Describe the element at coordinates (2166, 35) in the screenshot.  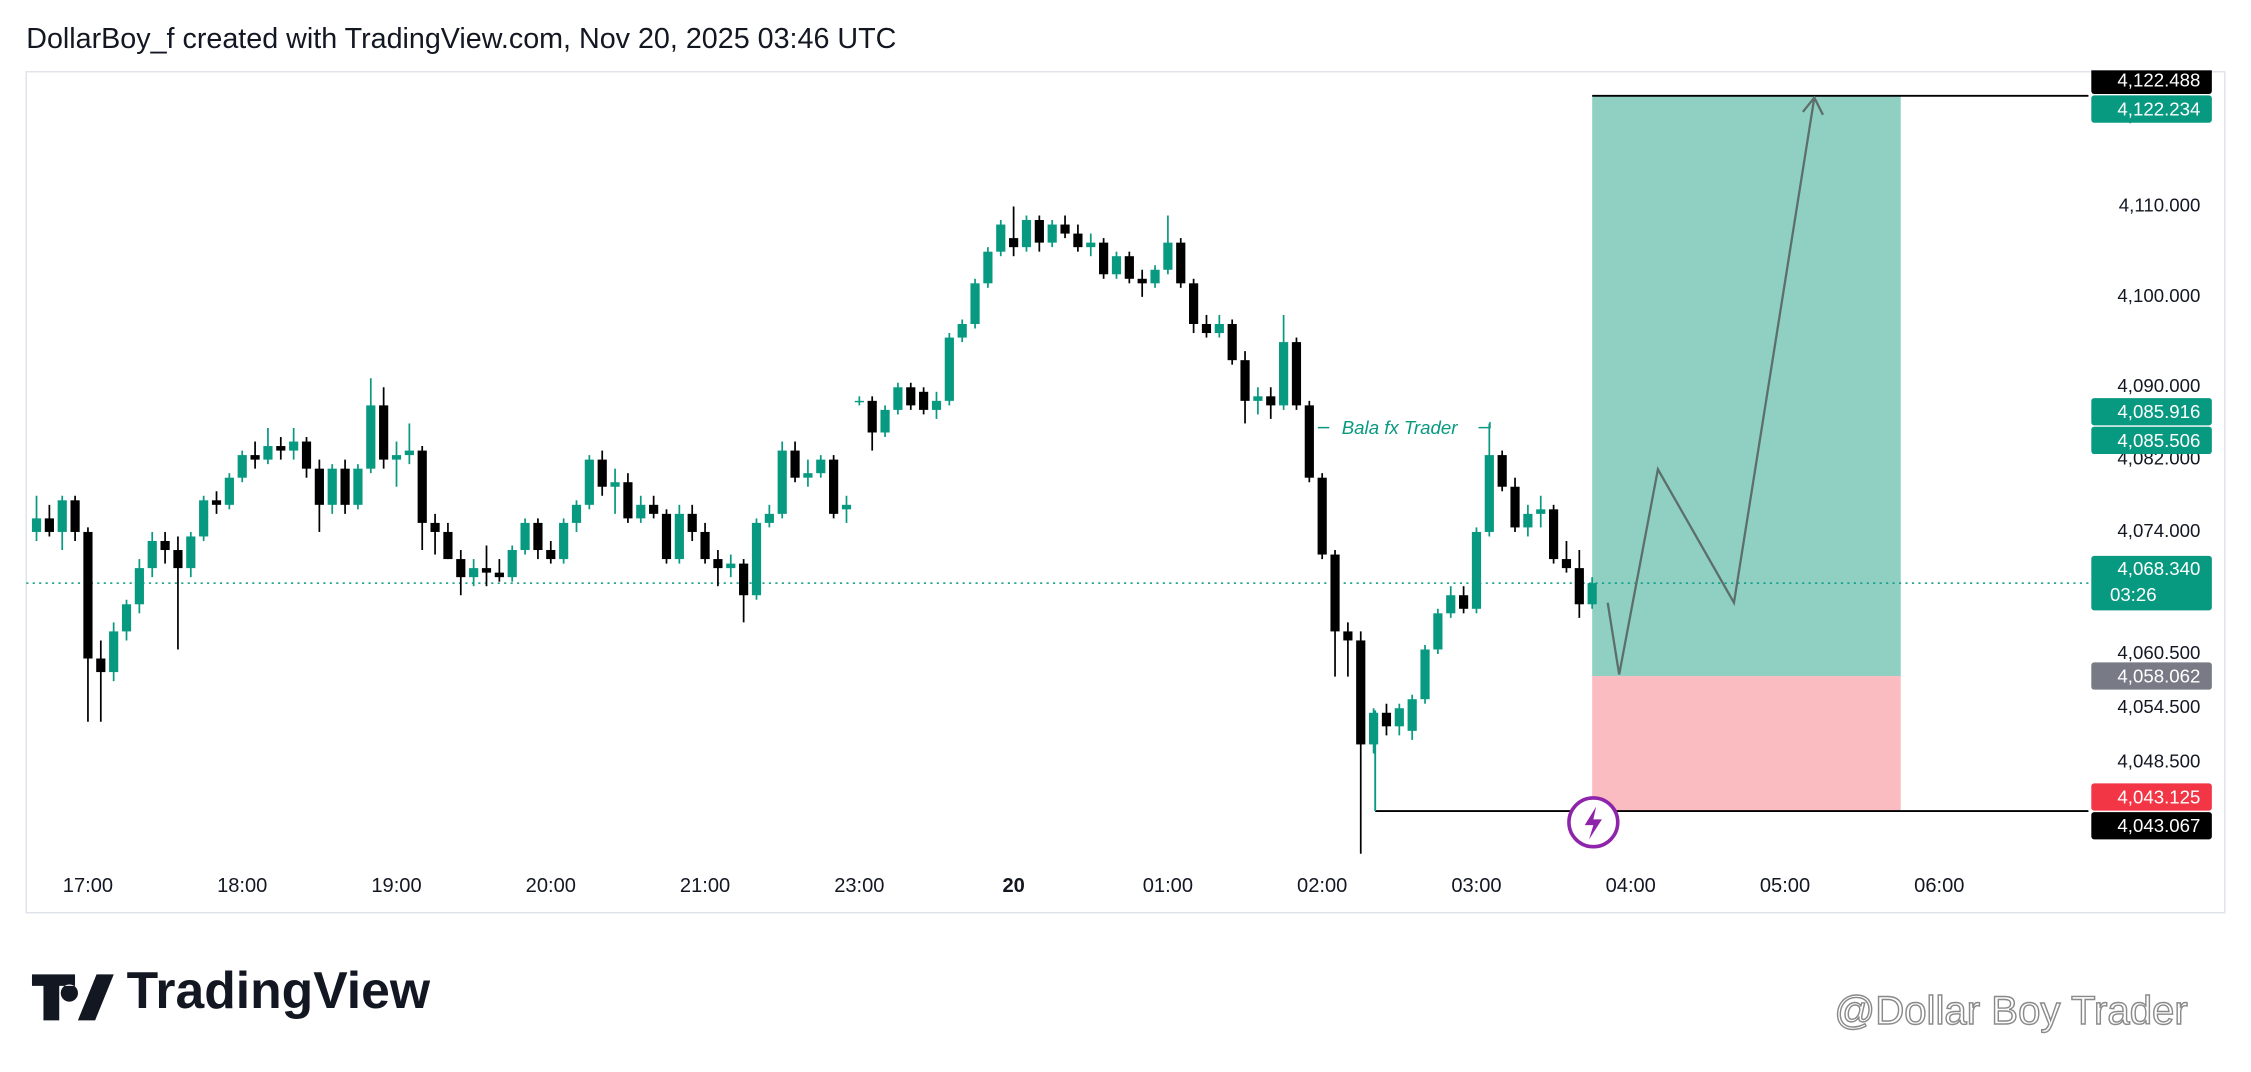
I see `top-mask` at that location.